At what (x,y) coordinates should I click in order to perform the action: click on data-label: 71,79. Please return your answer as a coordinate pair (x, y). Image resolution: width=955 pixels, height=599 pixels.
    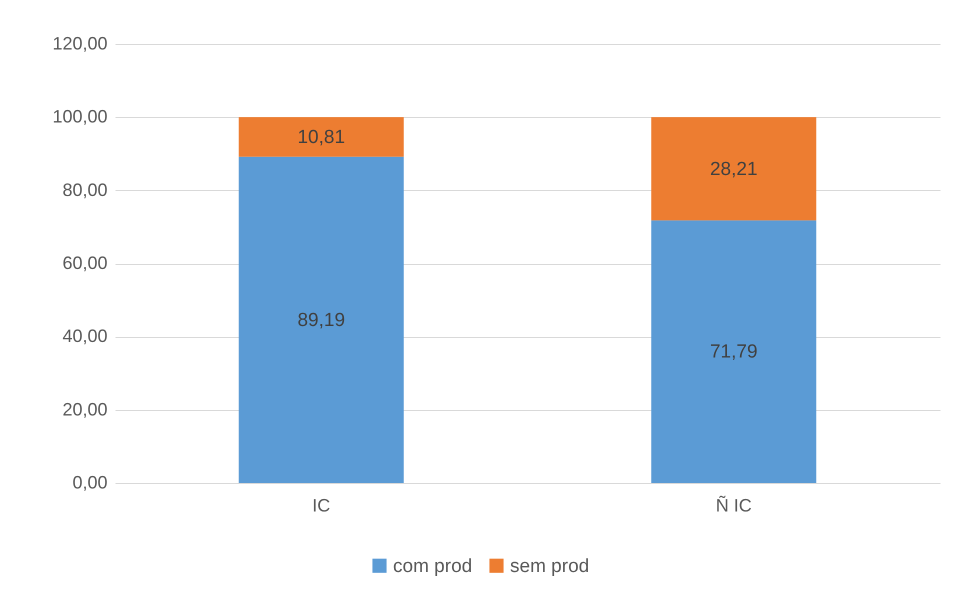
    Looking at the image, I should click on (734, 352).